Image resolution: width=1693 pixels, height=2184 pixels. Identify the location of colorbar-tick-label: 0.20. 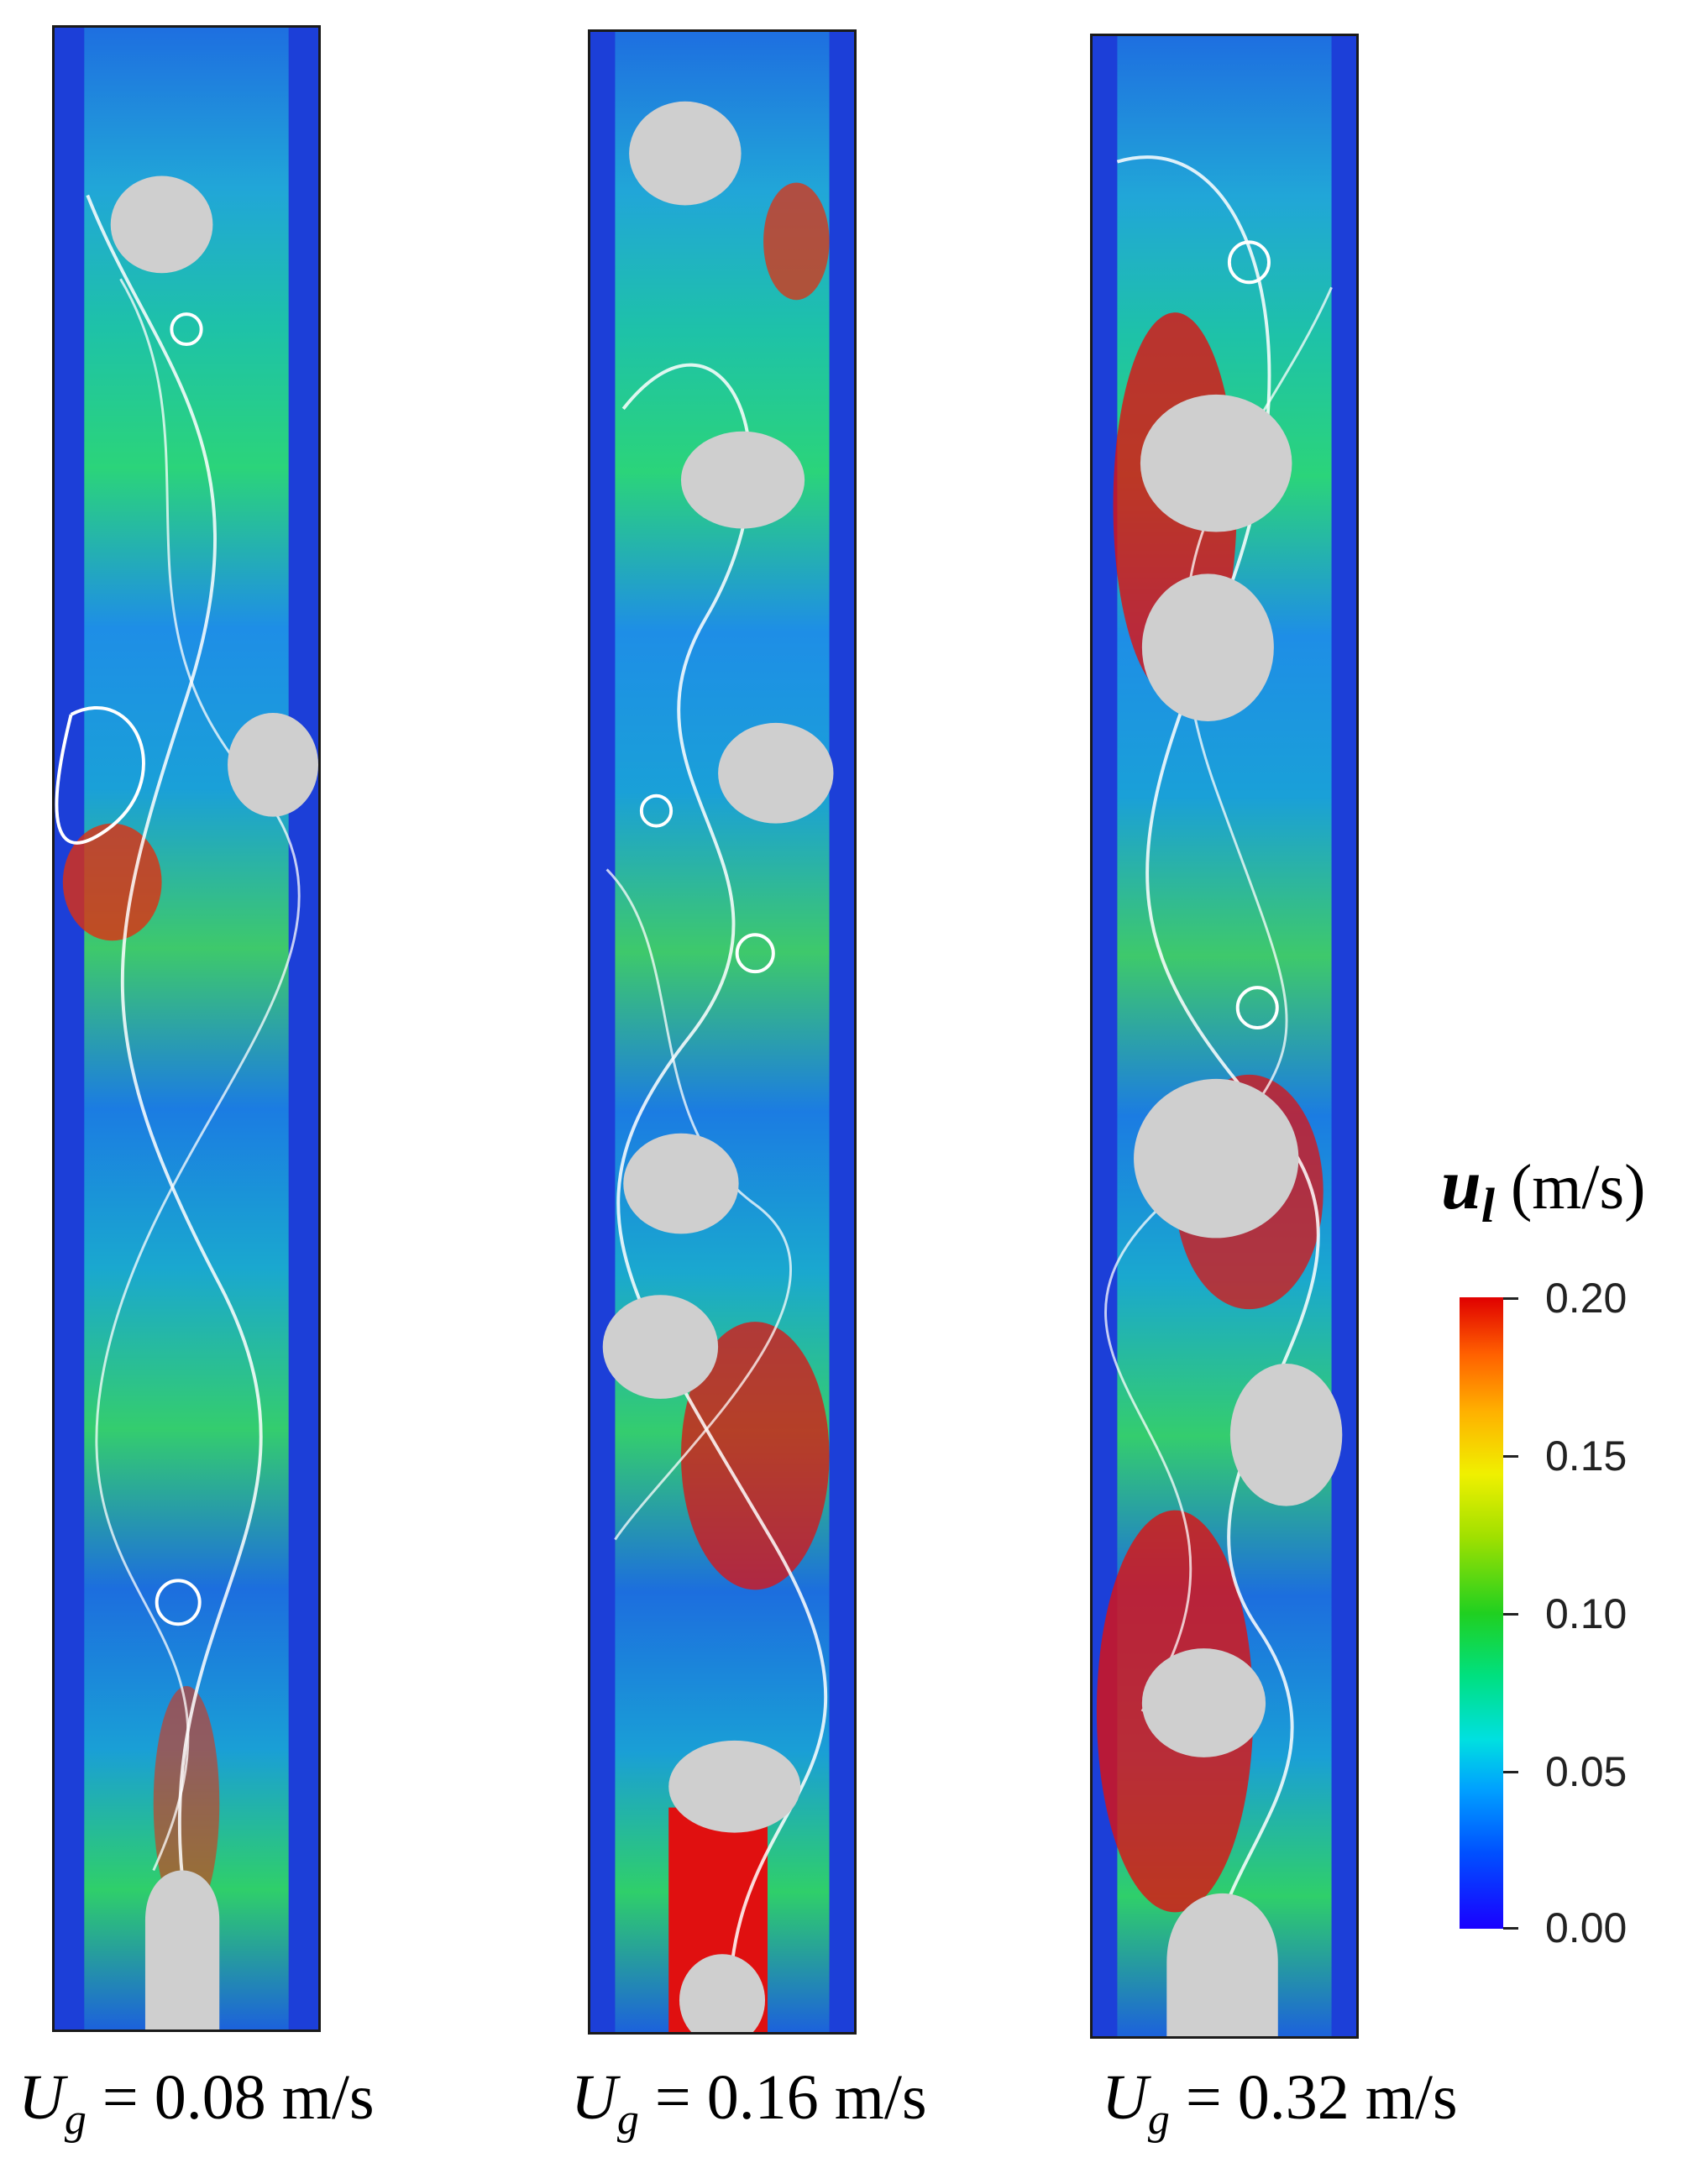
(1586, 1298).